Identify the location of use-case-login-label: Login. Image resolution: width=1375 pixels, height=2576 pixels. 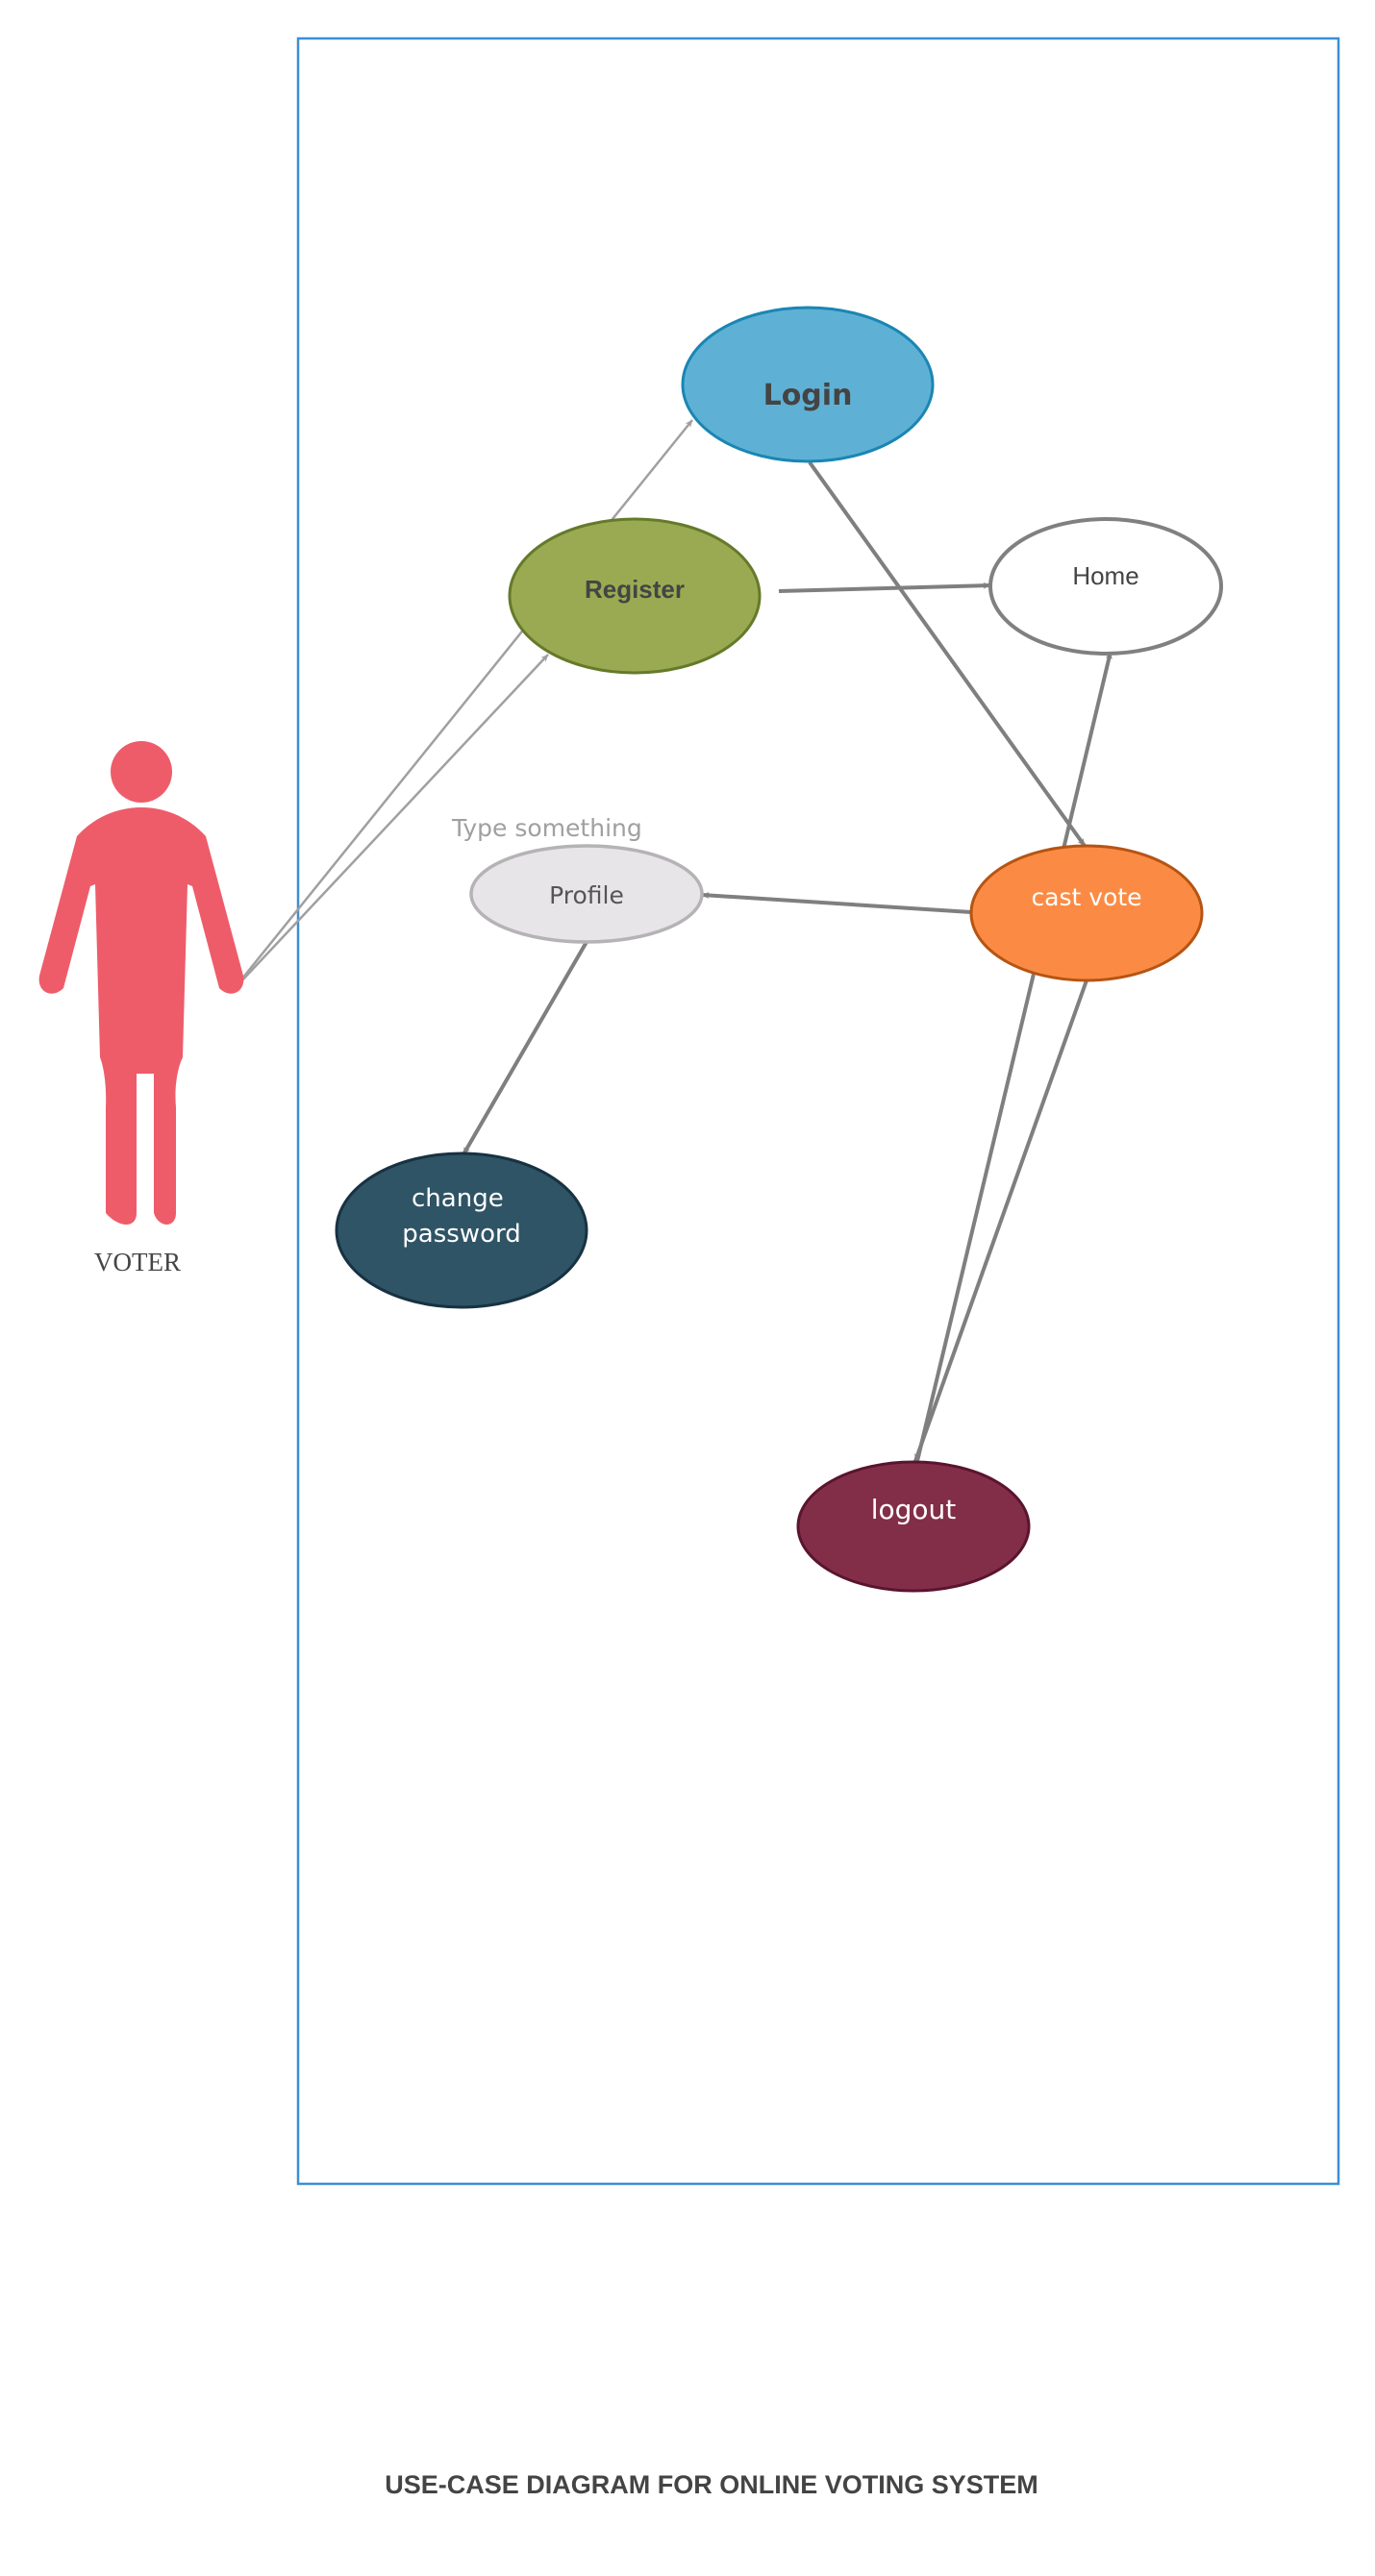
(808, 395).